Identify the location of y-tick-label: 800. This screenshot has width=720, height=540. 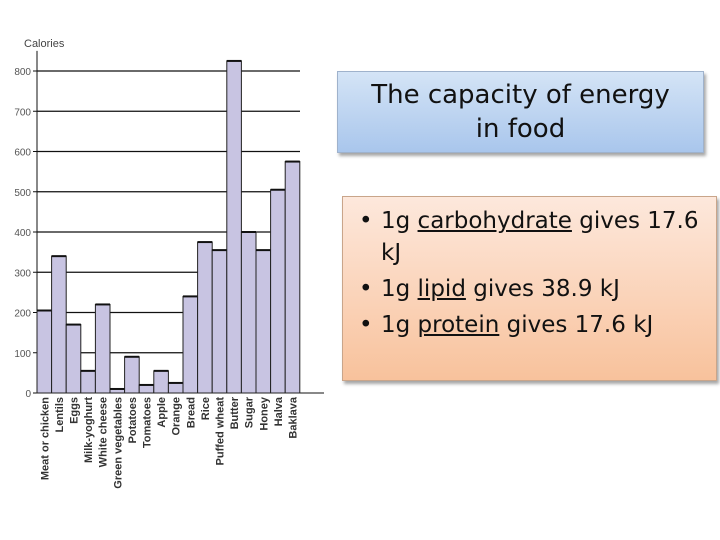
(22, 72).